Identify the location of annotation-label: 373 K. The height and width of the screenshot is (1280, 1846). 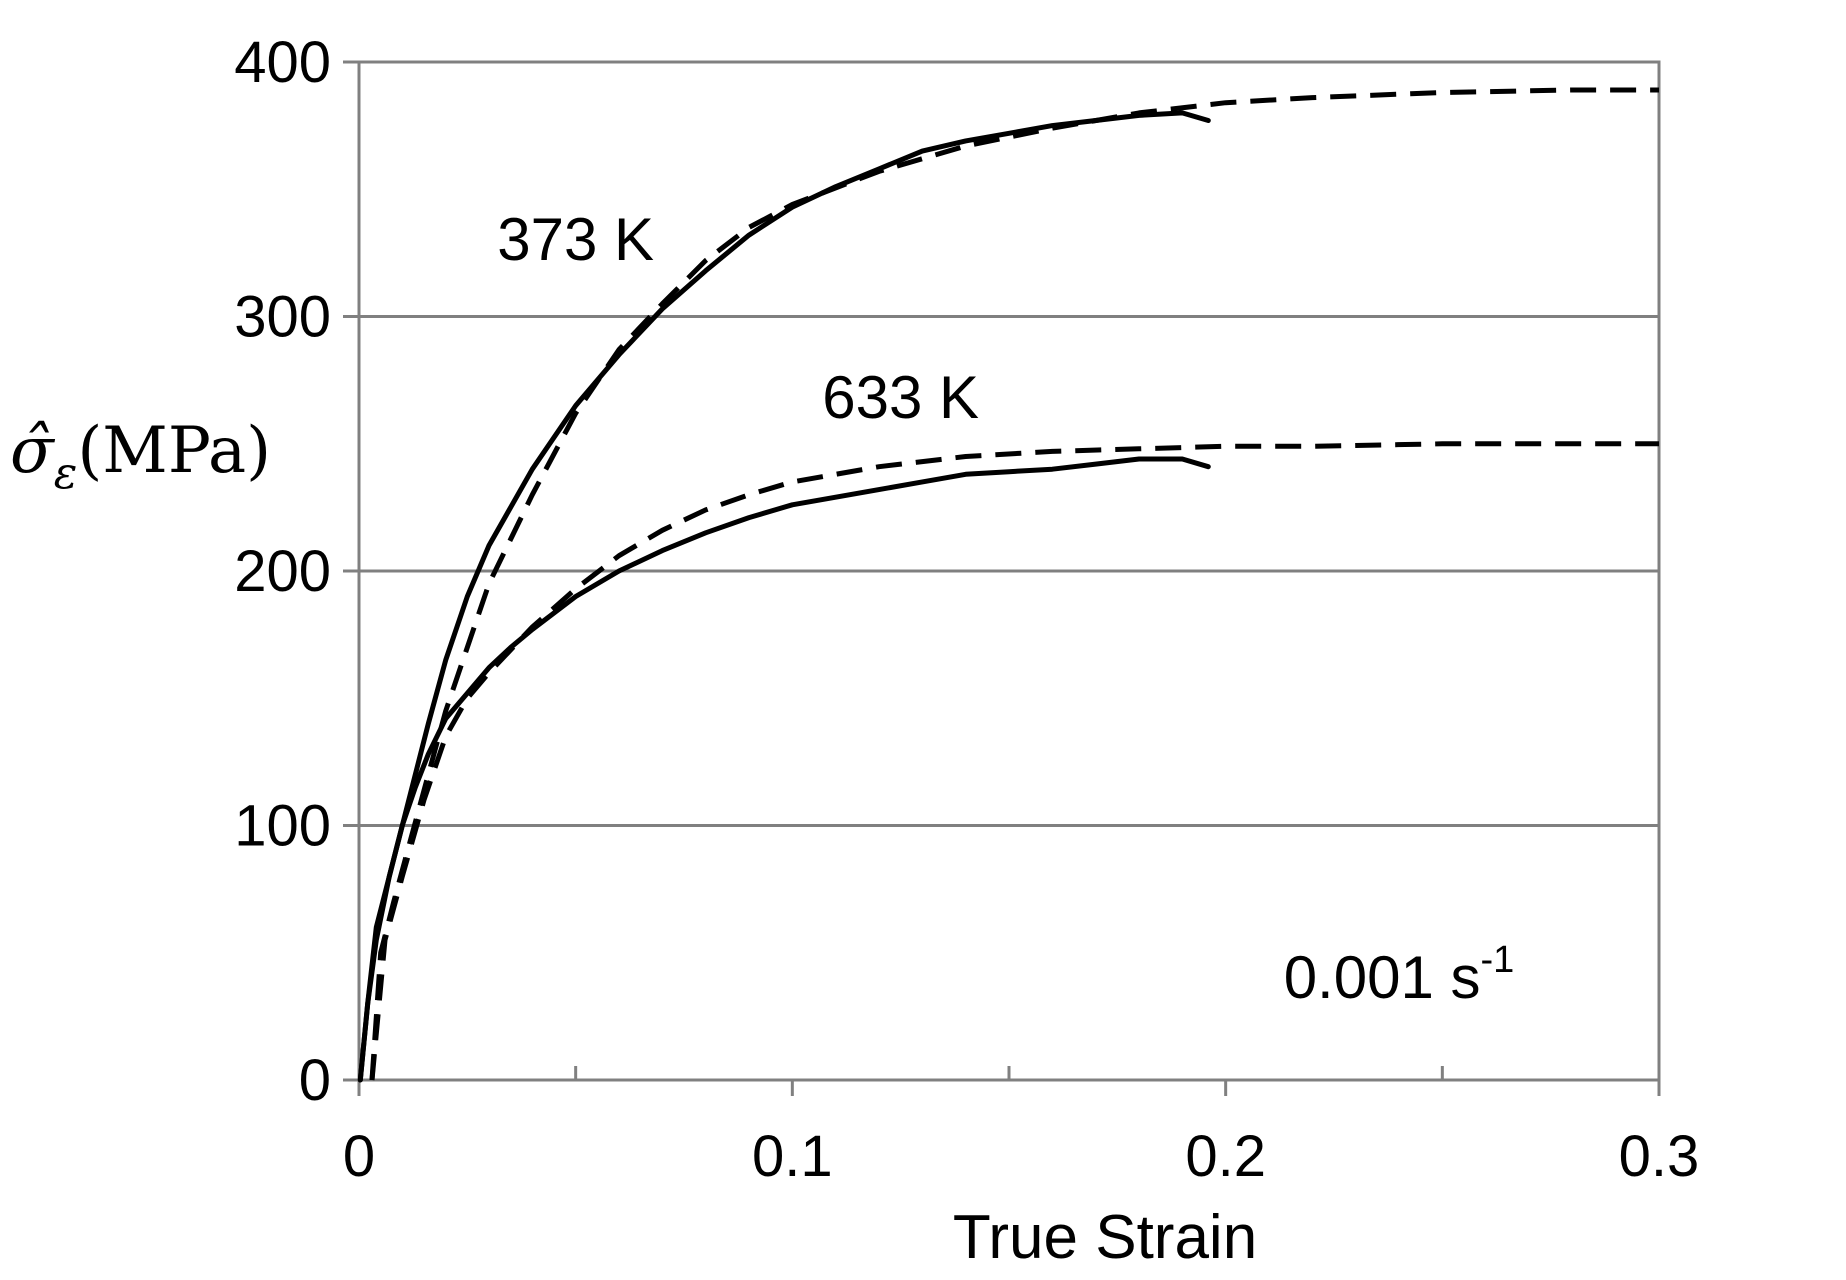
(575, 239).